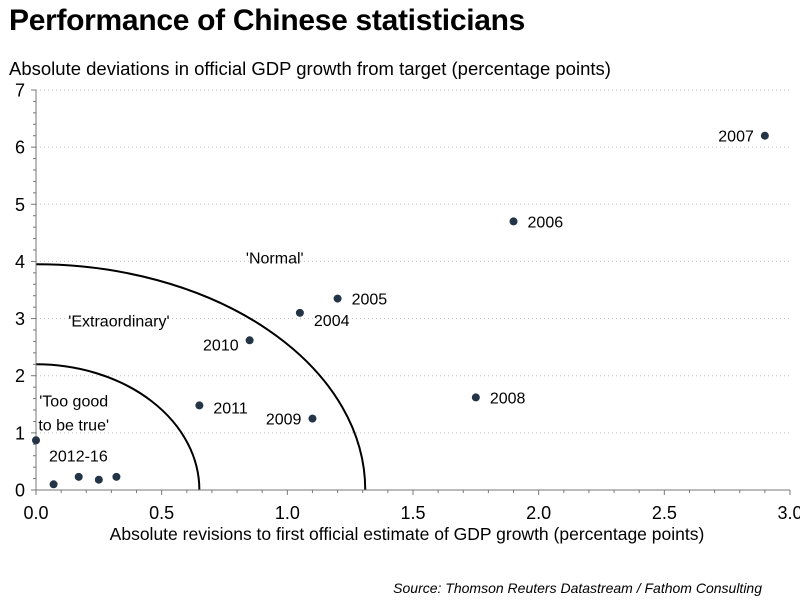 This screenshot has height=603, width=800. Describe the element at coordinates (538, 513) in the screenshot. I see `x-tick-label: 2.0` at that location.